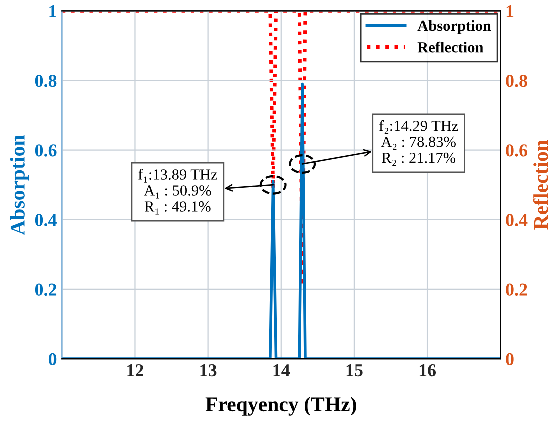 This screenshot has width=555, height=429. Describe the element at coordinates (354, 370) in the screenshot. I see `x-tick-label: 15` at that location.